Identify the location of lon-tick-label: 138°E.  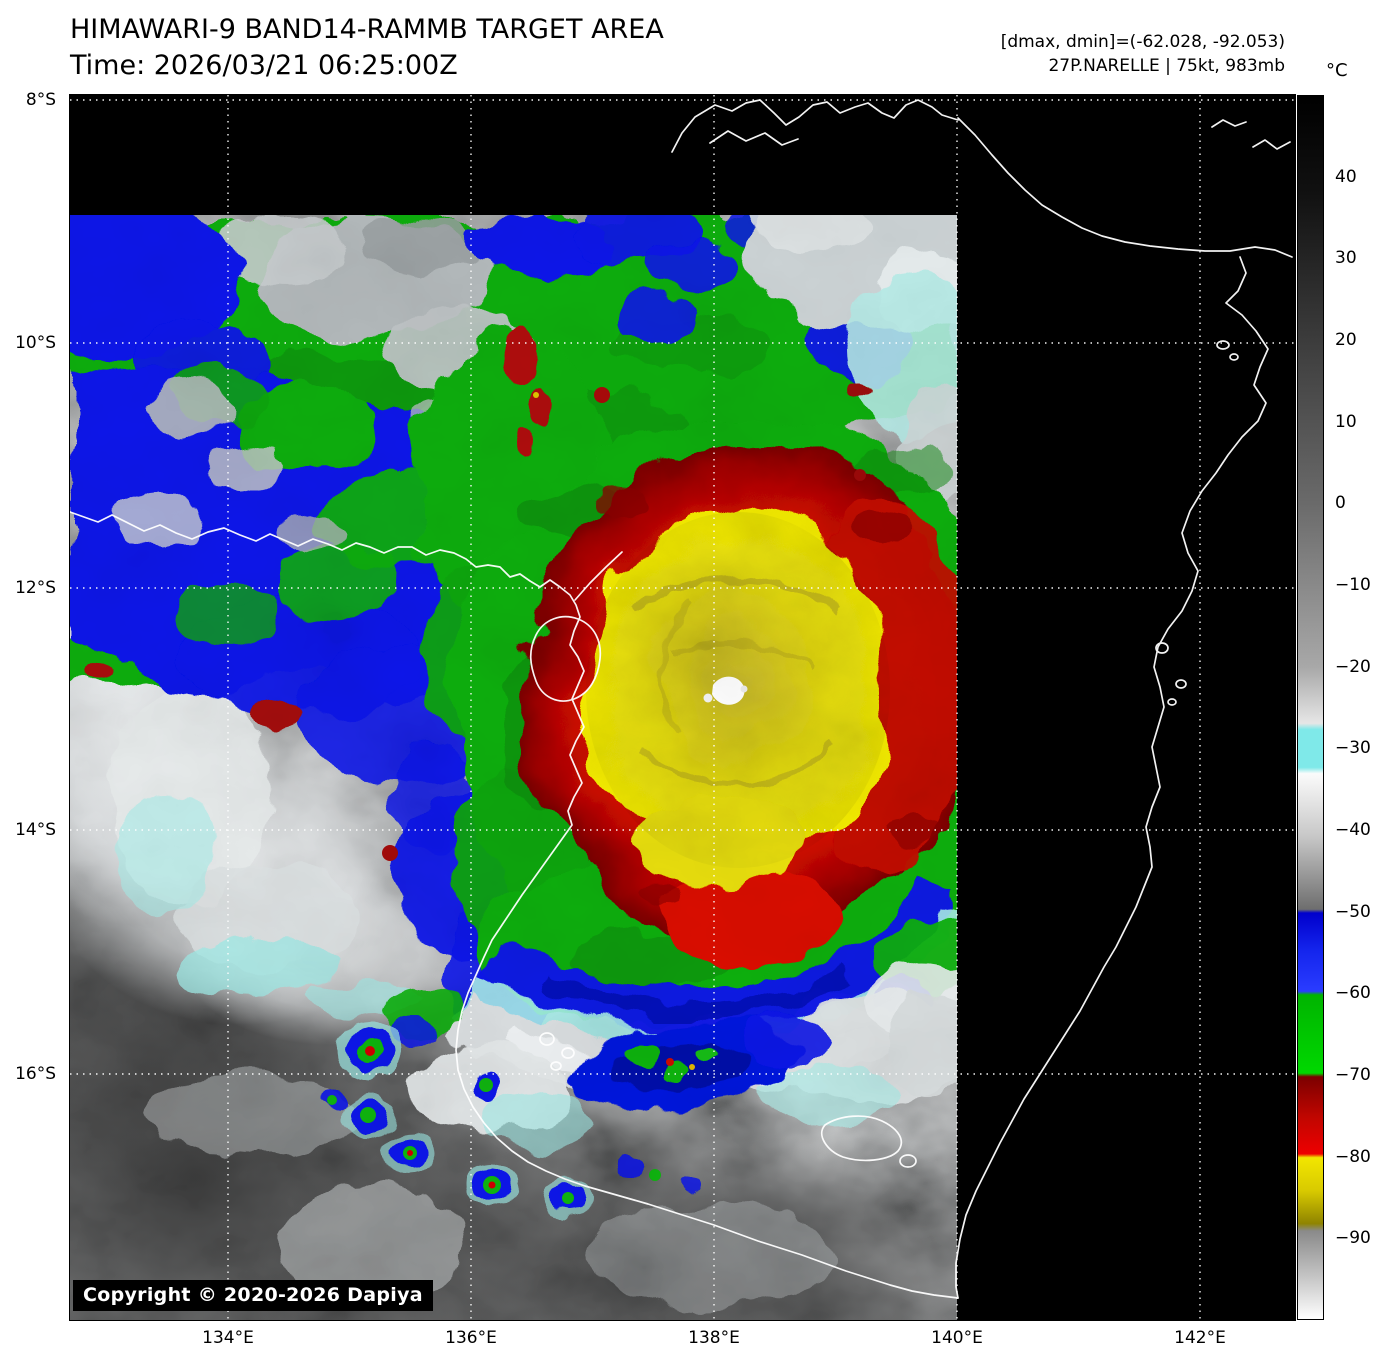
(714, 1338).